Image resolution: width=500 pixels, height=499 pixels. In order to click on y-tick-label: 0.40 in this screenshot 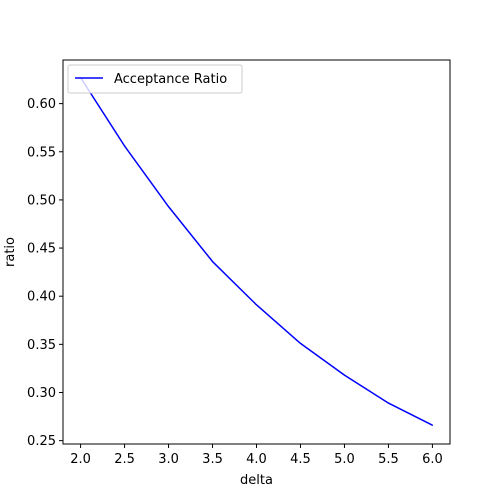, I will do `click(41, 297)`.